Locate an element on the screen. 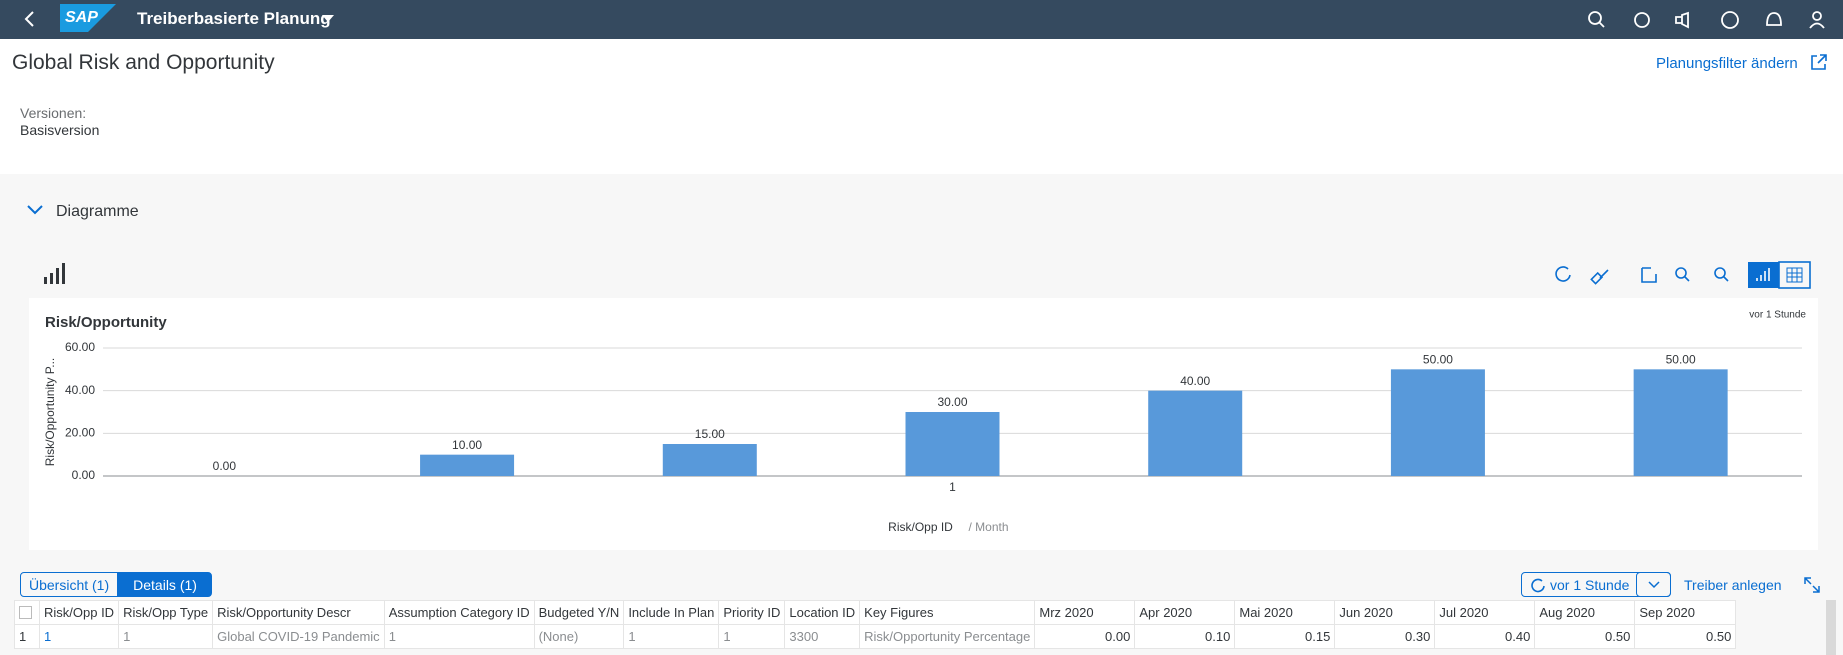  chart-toolbar is located at coordinates (1681, 275).